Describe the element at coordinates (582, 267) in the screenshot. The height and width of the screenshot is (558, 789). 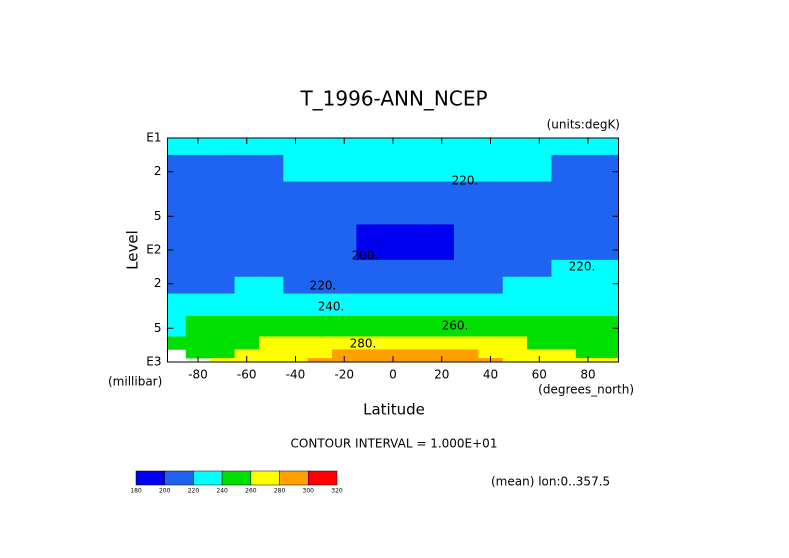
I see `contour-label: 220.` at that location.